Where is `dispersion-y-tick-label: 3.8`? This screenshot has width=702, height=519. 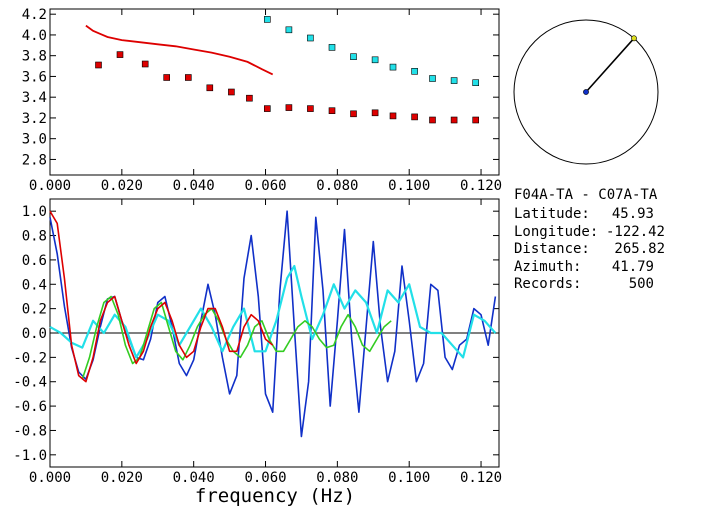
dispersion-y-tick-label: 3.8 is located at coordinates (34, 57).